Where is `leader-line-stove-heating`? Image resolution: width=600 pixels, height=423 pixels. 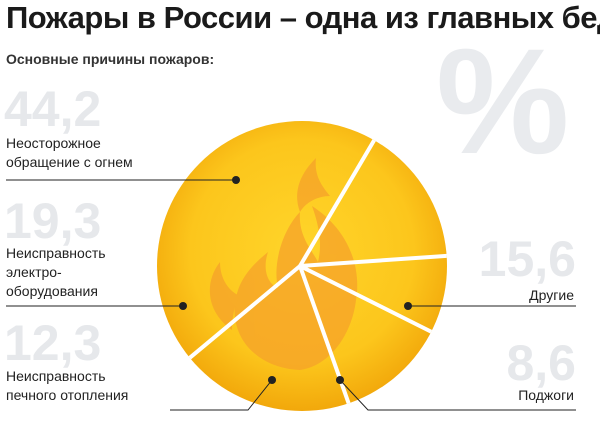
leader-line-stove-heating is located at coordinates (221, 395).